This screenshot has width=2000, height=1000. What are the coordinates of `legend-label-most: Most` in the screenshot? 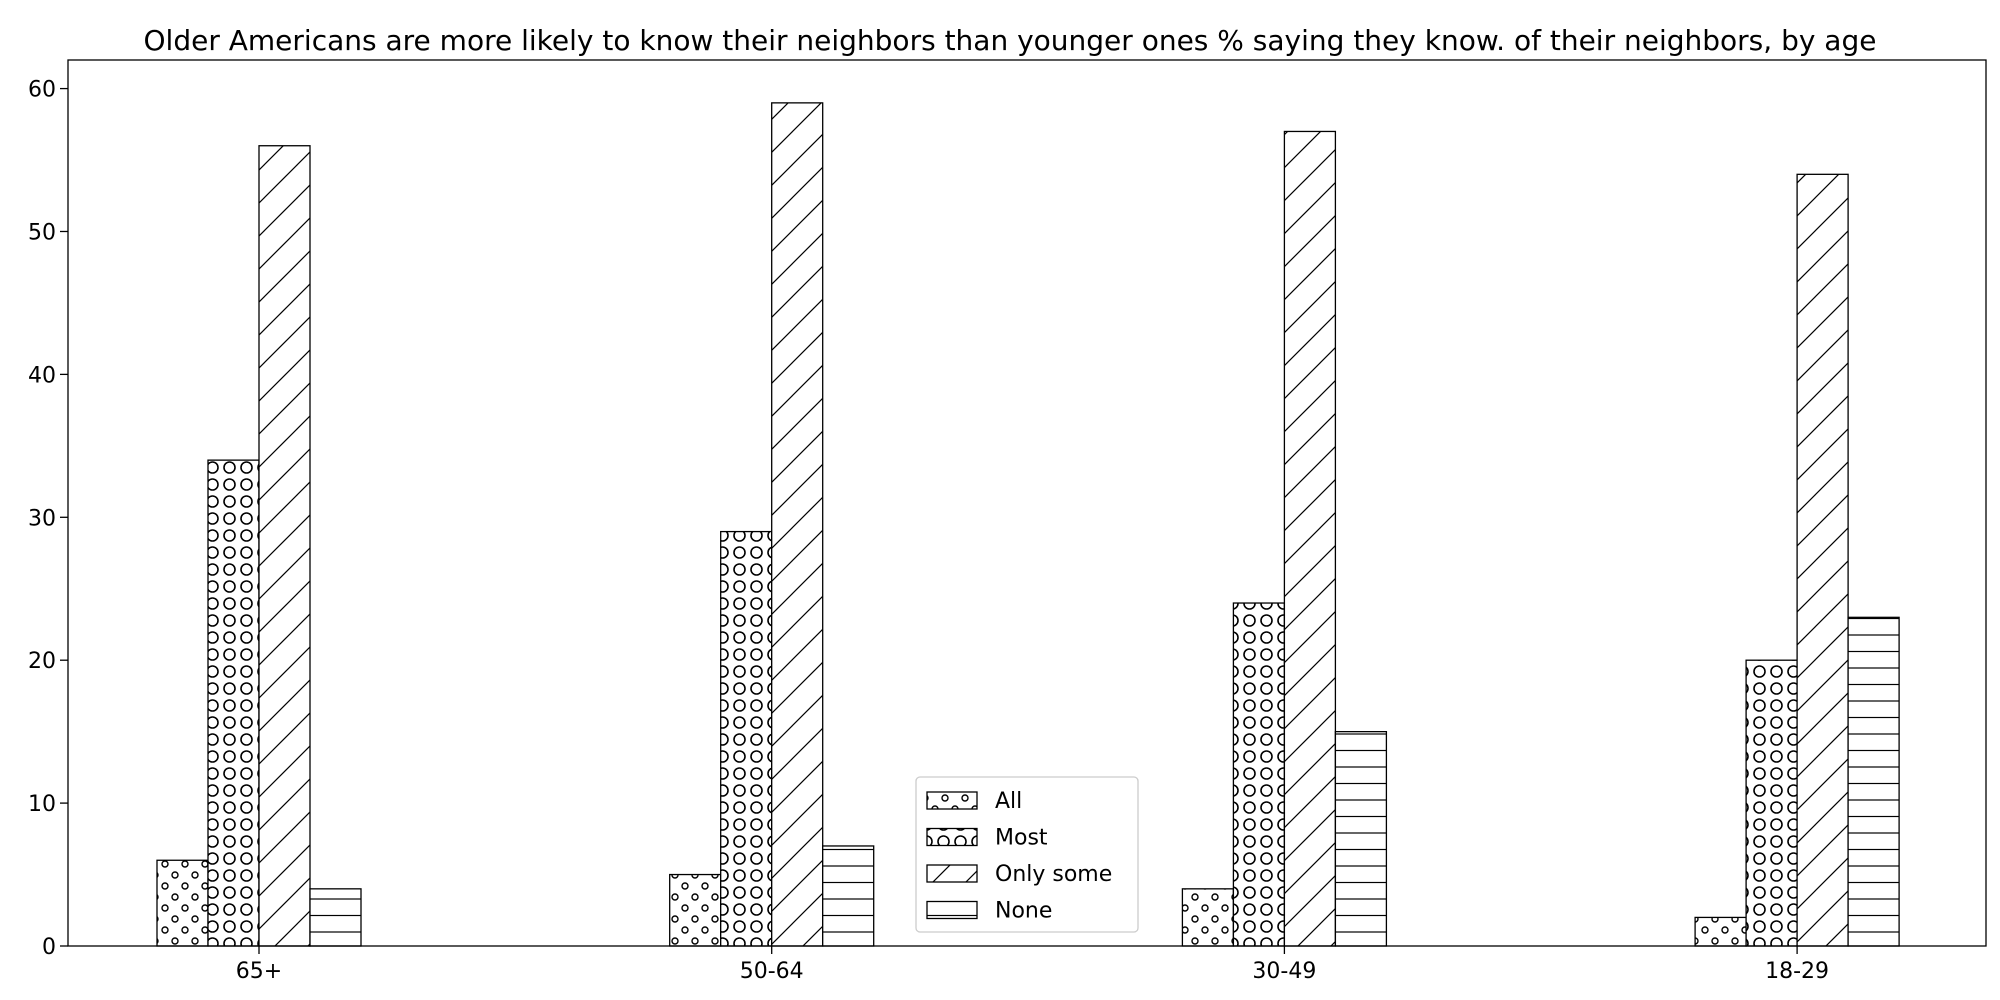 It's located at (1021, 838).